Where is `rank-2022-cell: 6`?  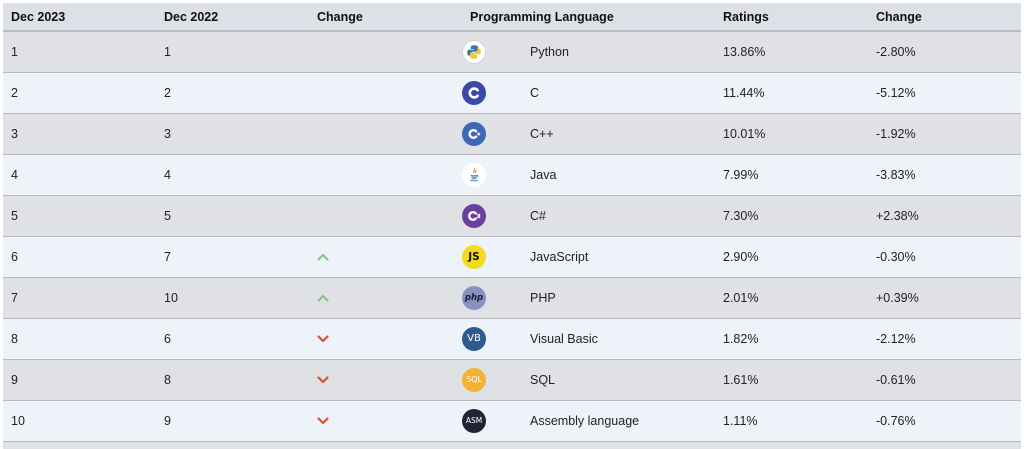
rank-2022-cell: 6 is located at coordinates (232, 339).